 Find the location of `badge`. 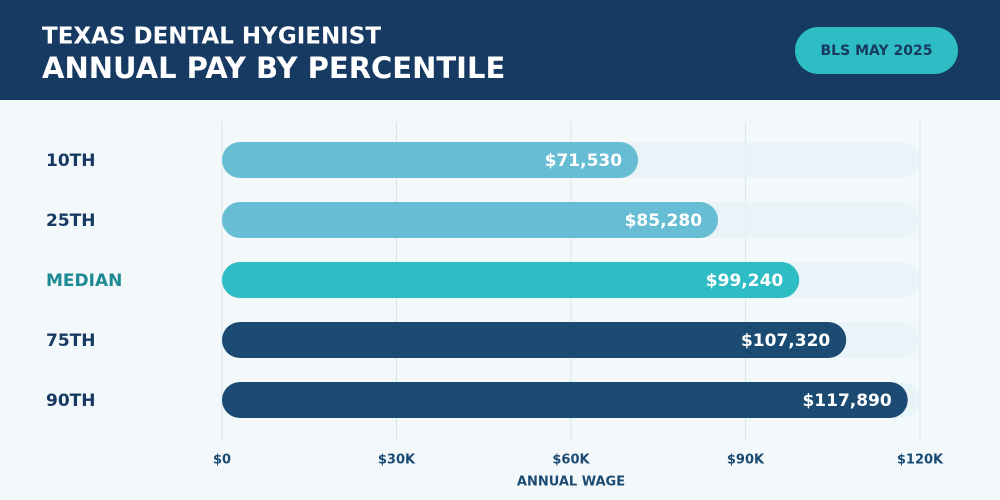

badge is located at coordinates (876, 50).